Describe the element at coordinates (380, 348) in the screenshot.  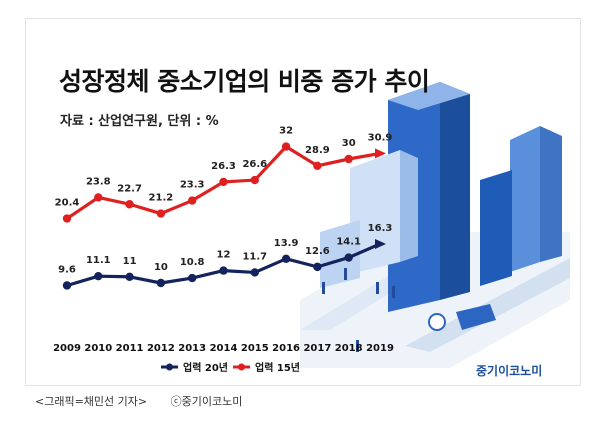
I see `x-tick-label: 2019` at that location.